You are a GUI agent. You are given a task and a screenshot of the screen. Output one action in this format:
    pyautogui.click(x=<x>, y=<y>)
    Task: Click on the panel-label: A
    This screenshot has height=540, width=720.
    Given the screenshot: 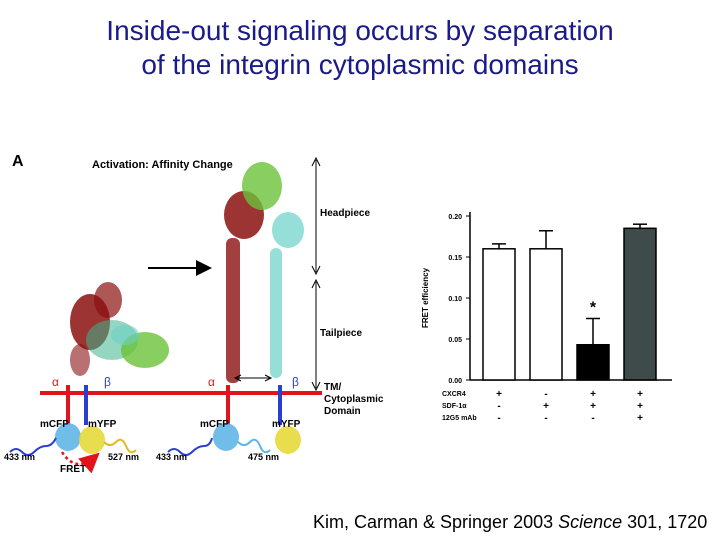 What is the action you would take?
    pyautogui.click(x=18, y=161)
    